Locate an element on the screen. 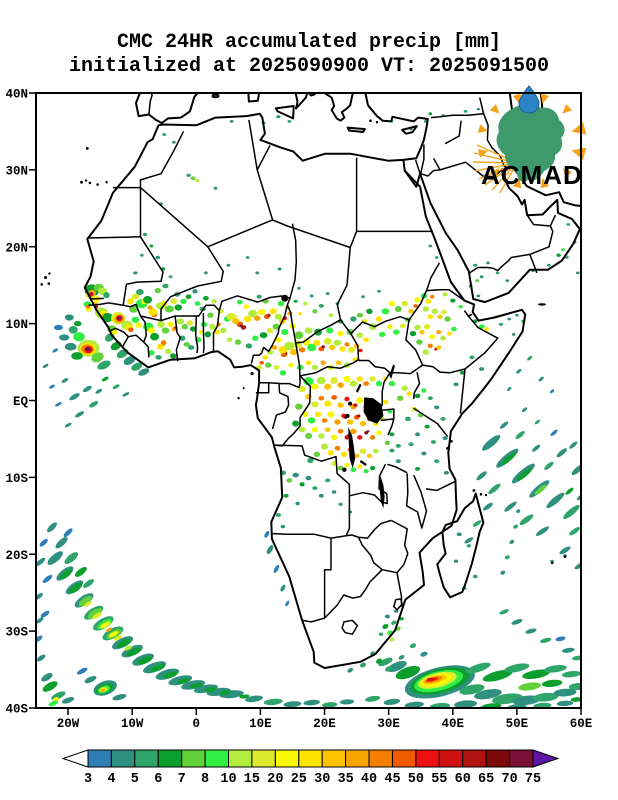 This screenshot has width=618, height=800. colorbar-tick-label: 7 is located at coordinates (182, 779).